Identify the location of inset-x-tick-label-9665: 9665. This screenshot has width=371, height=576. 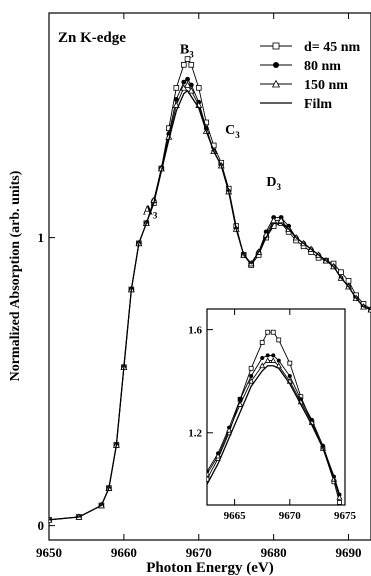
(235, 516).